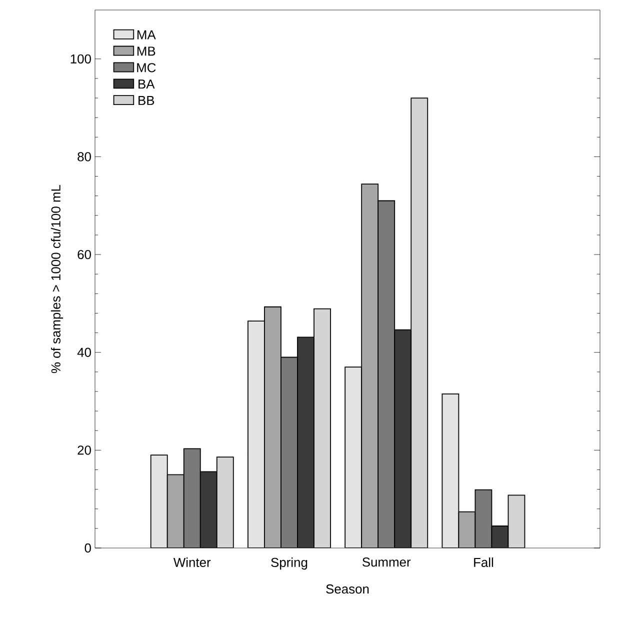 Image resolution: width=633 pixels, height=622 pixels. Describe the element at coordinates (80, 59) in the screenshot. I see `y-tick-label: 100` at that location.